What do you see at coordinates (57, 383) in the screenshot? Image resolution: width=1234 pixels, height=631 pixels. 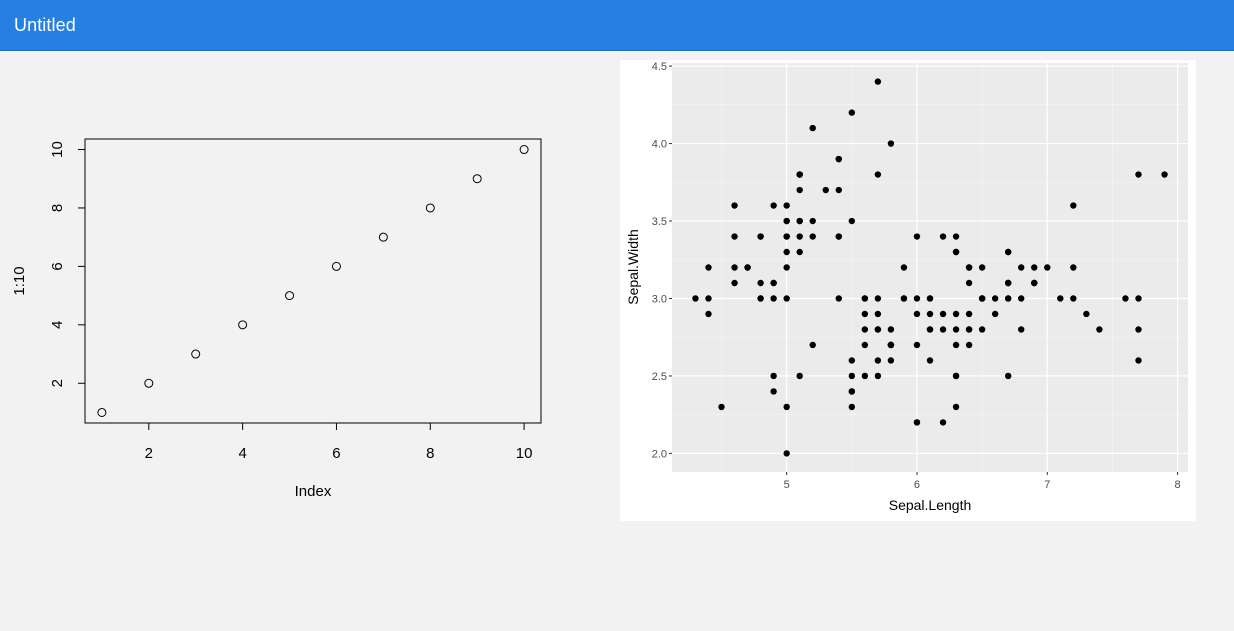 I see `y-tick-label: 2` at bounding box center [57, 383].